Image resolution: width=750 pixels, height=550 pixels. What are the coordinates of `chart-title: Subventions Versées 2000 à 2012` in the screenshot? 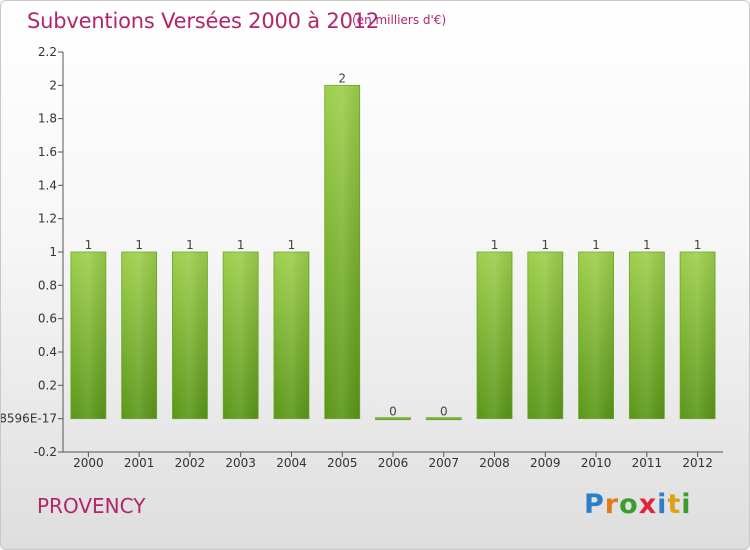 It's located at (203, 21).